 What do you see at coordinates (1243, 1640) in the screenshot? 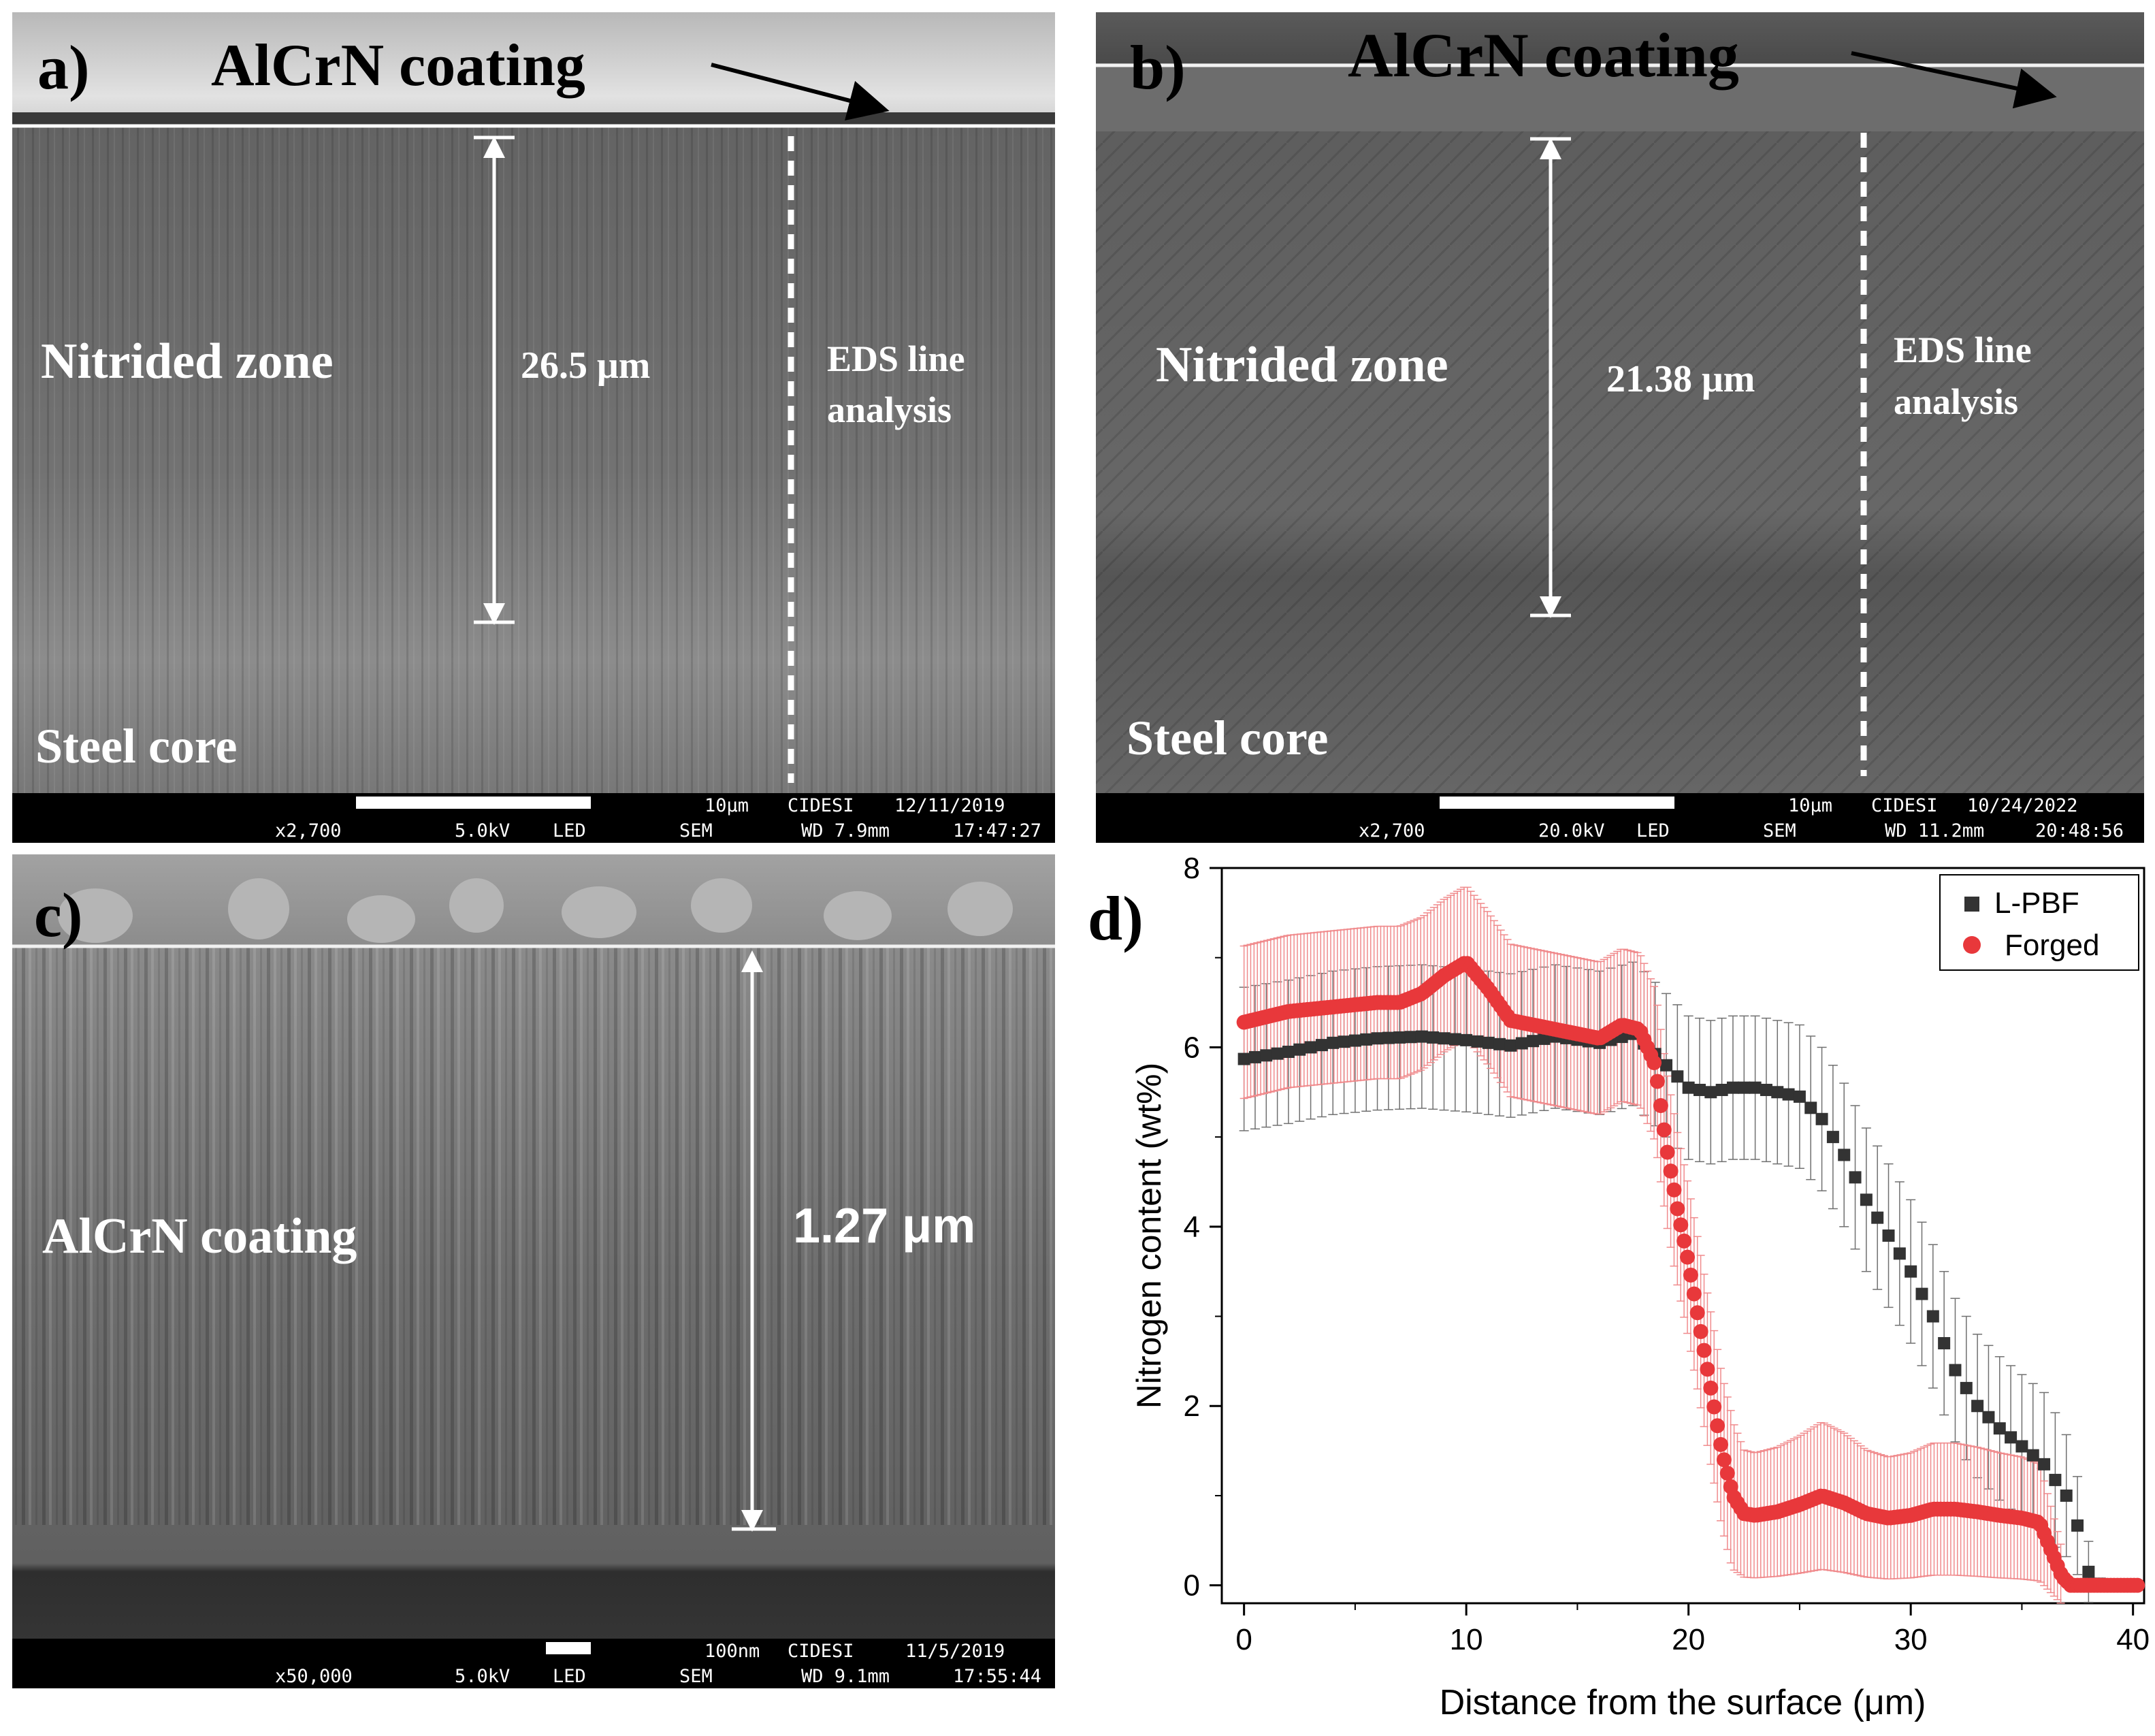
I see `x-tick-label: 0` at bounding box center [1243, 1640].